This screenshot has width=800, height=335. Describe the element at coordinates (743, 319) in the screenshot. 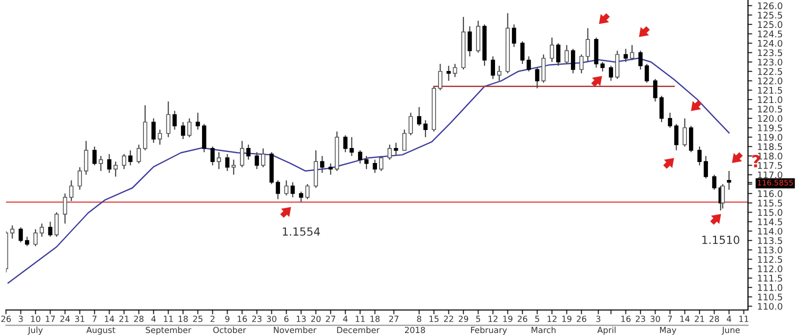

I see `x-tick-label: 11` at that location.